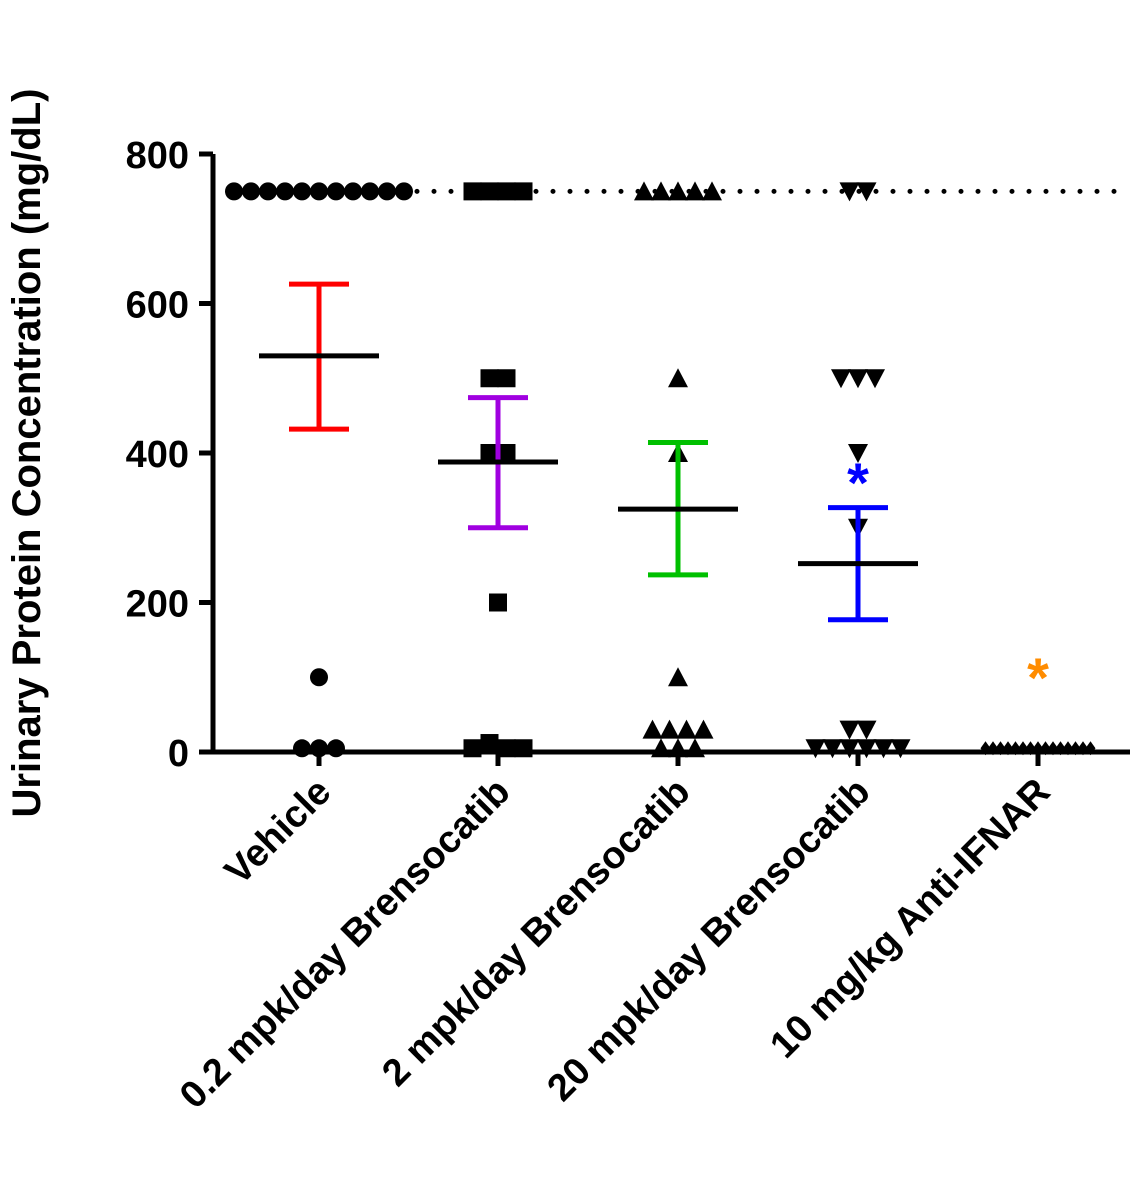 This screenshot has height=1189, width=1132. I want to click on y-axis-label: Urinary Protein Concentration (mg/dL), so click(27, 453).